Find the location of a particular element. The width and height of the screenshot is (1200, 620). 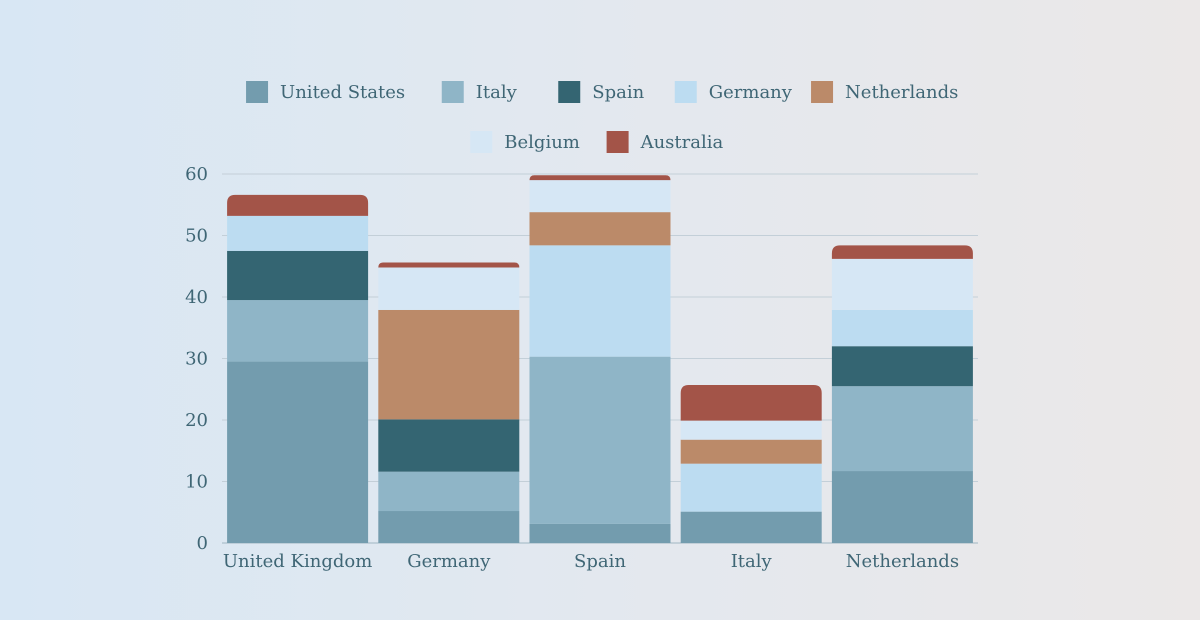

y-tick-label: 0 is located at coordinates (202, 543).